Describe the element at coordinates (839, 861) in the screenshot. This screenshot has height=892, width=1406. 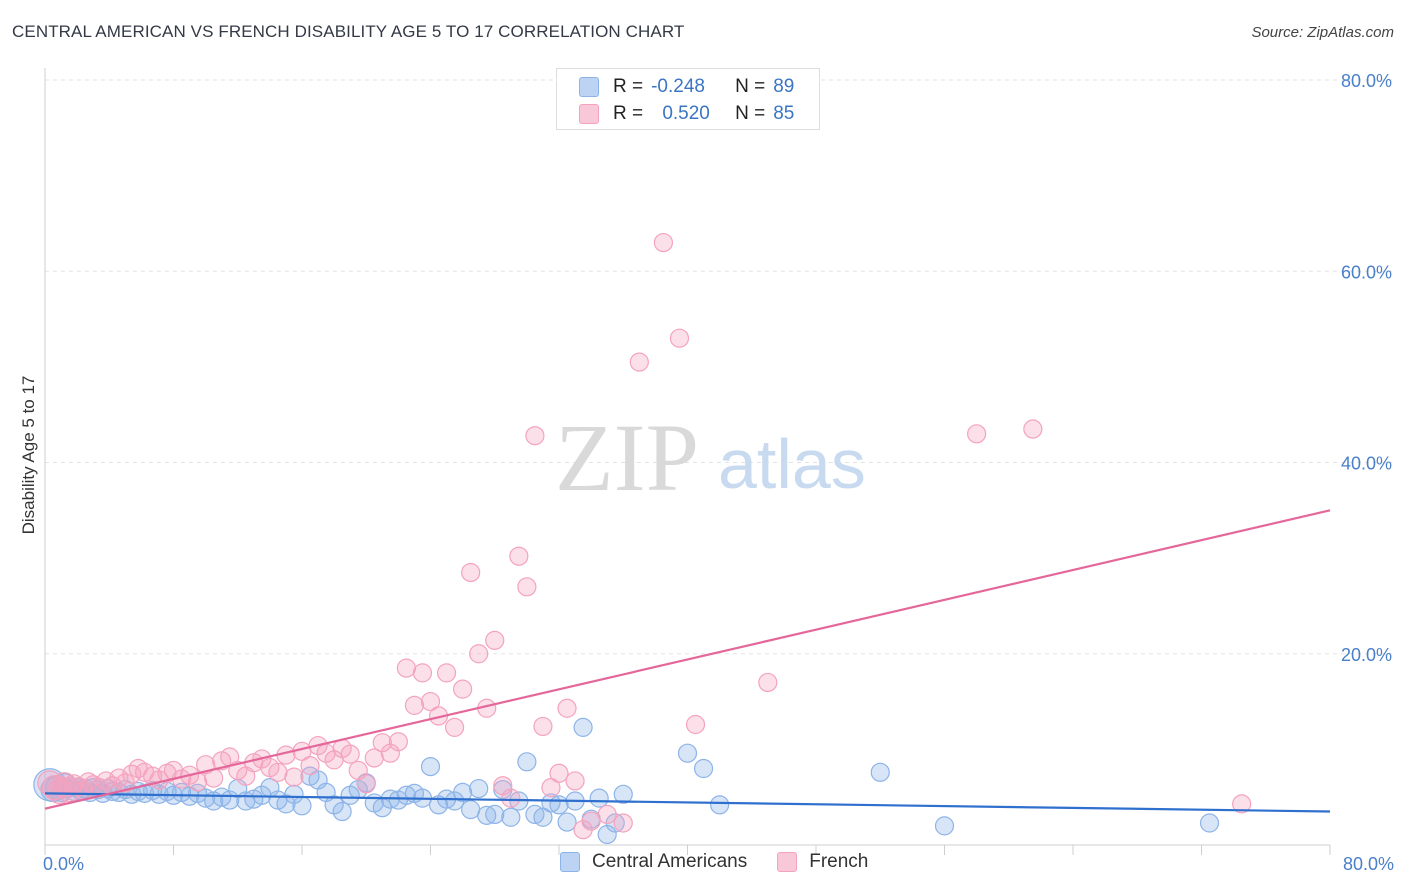
I see `legend-label: French` at that location.